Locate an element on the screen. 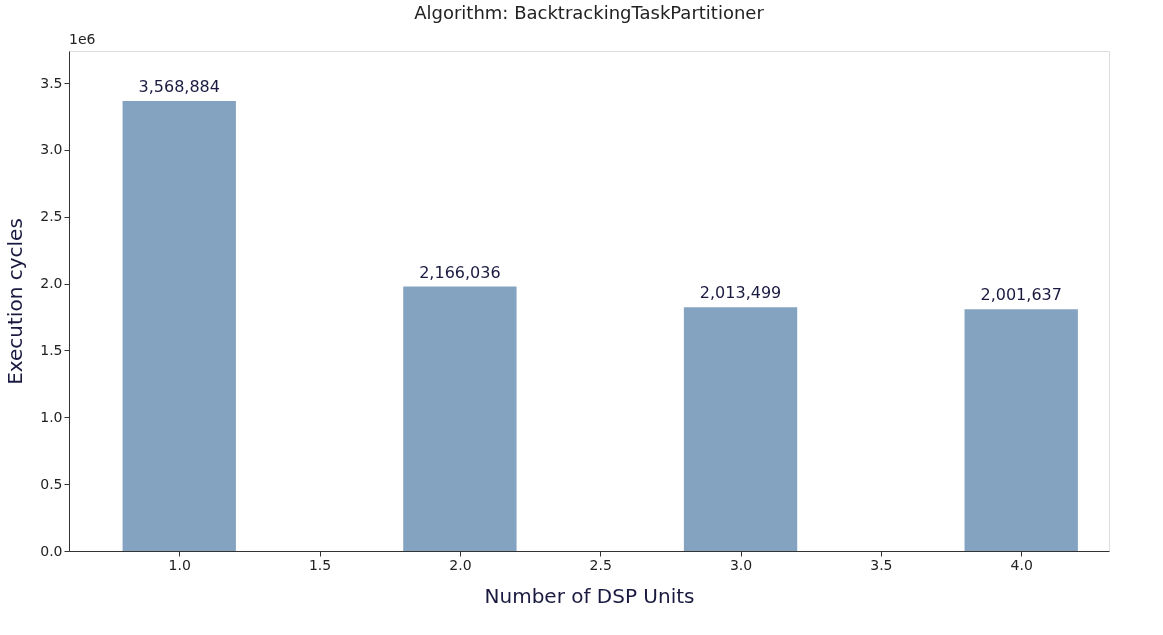 The height and width of the screenshot is (635, 1163). x-tick-label: 2.0 is located at coordinates (460, 564).